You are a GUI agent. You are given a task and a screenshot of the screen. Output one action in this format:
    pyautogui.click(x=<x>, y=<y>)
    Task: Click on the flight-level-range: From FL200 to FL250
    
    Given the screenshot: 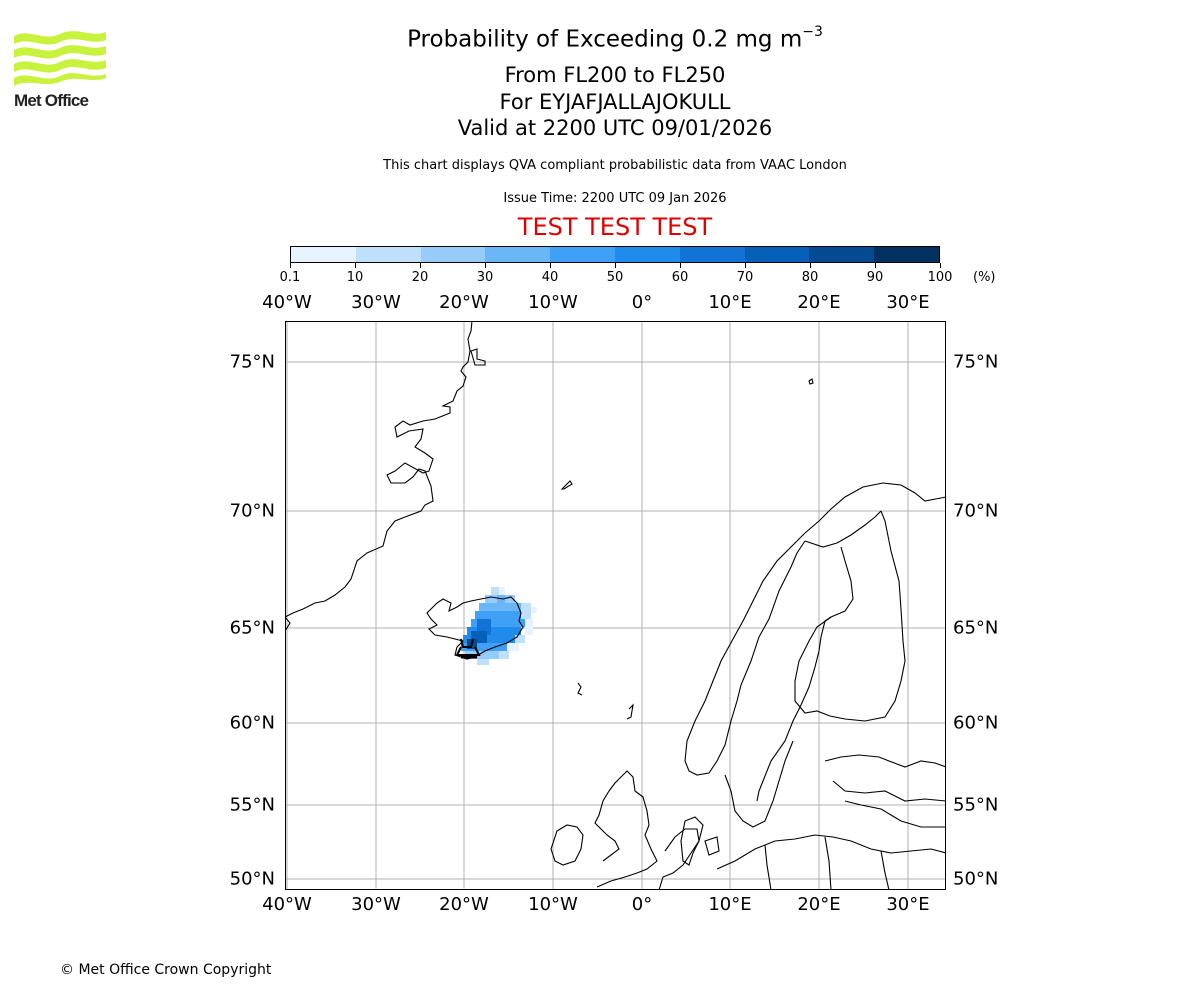 What is the action you would take?
    pyautogui.click(x=615, y=75)
    